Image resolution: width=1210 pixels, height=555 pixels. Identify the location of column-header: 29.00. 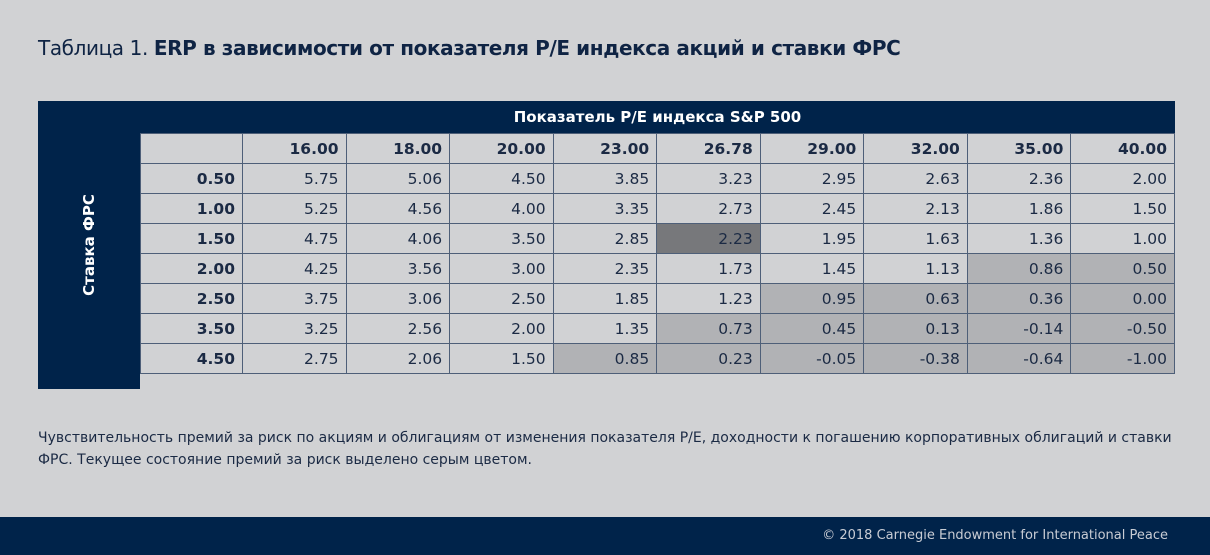
(812, 148).